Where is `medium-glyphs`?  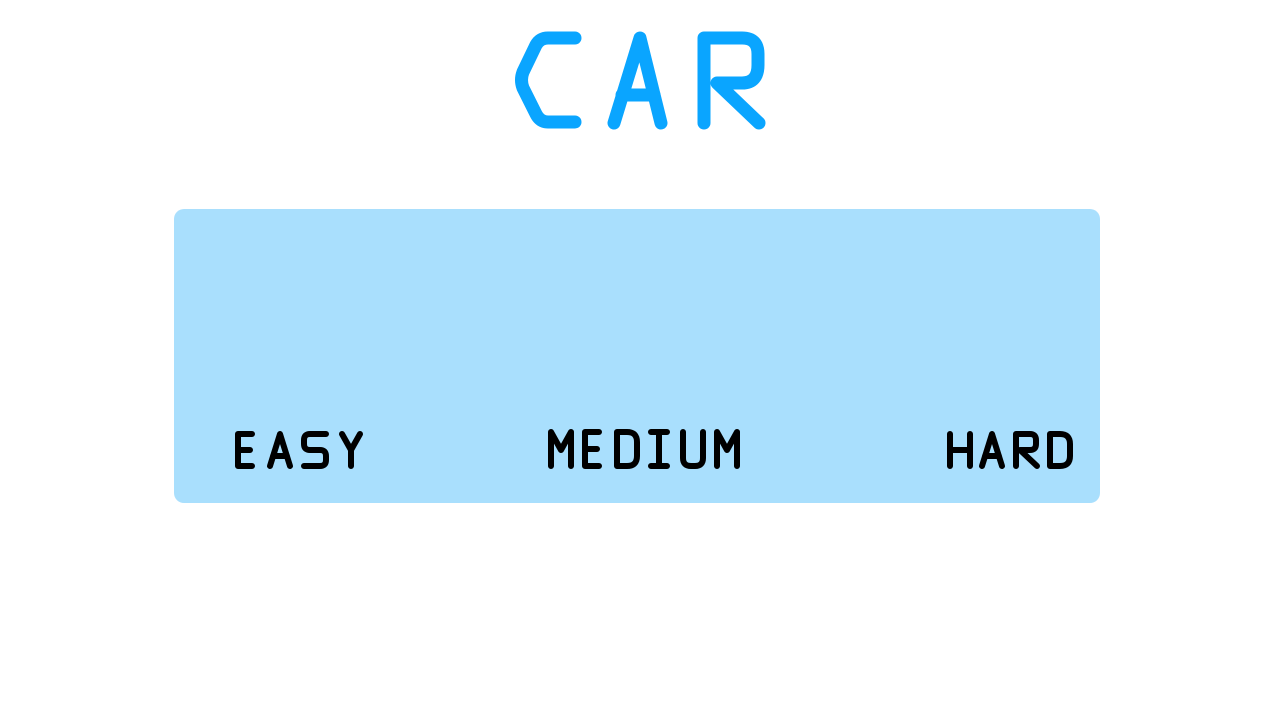 medium-glyphs is located at coordinates (644, 449).